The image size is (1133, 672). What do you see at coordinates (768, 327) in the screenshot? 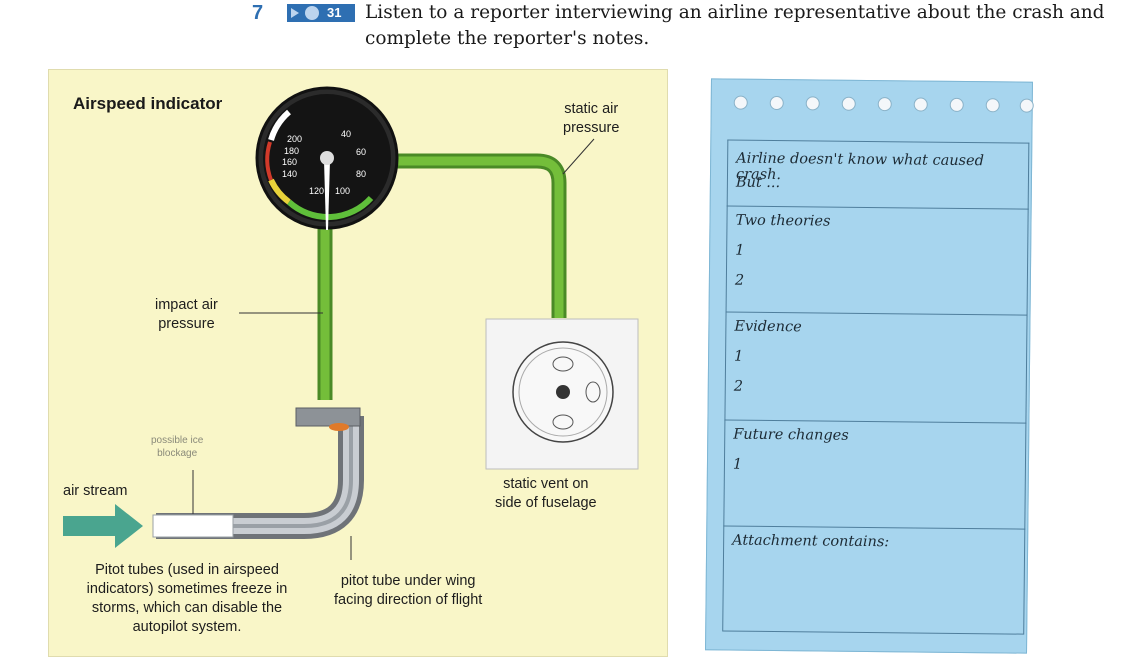
I see `note-line: Evidence` at bounding box center [768, 327].